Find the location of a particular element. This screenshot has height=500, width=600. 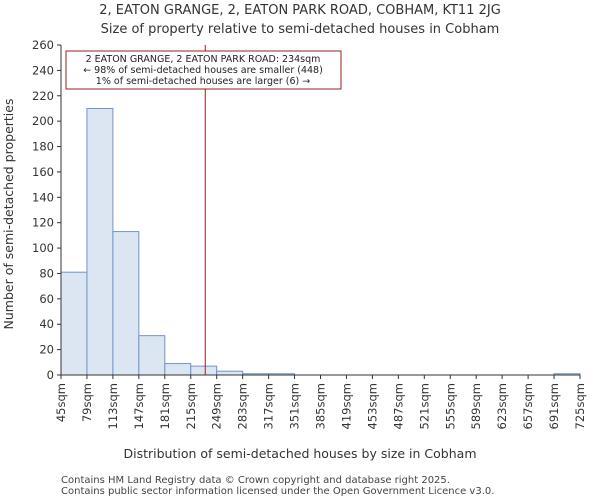

x-tick-label: 45sqm is located at coordinates (61, 402).